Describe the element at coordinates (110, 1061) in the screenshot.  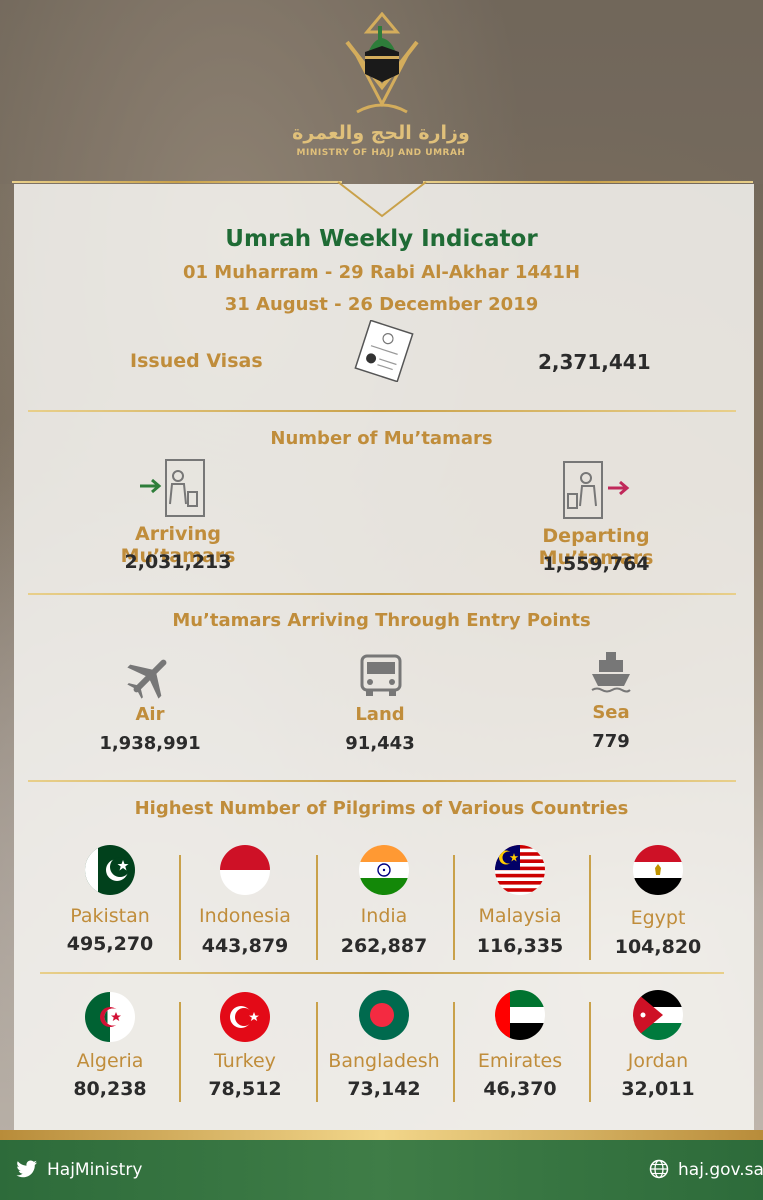
I see `country-name: Algeria` at that location.